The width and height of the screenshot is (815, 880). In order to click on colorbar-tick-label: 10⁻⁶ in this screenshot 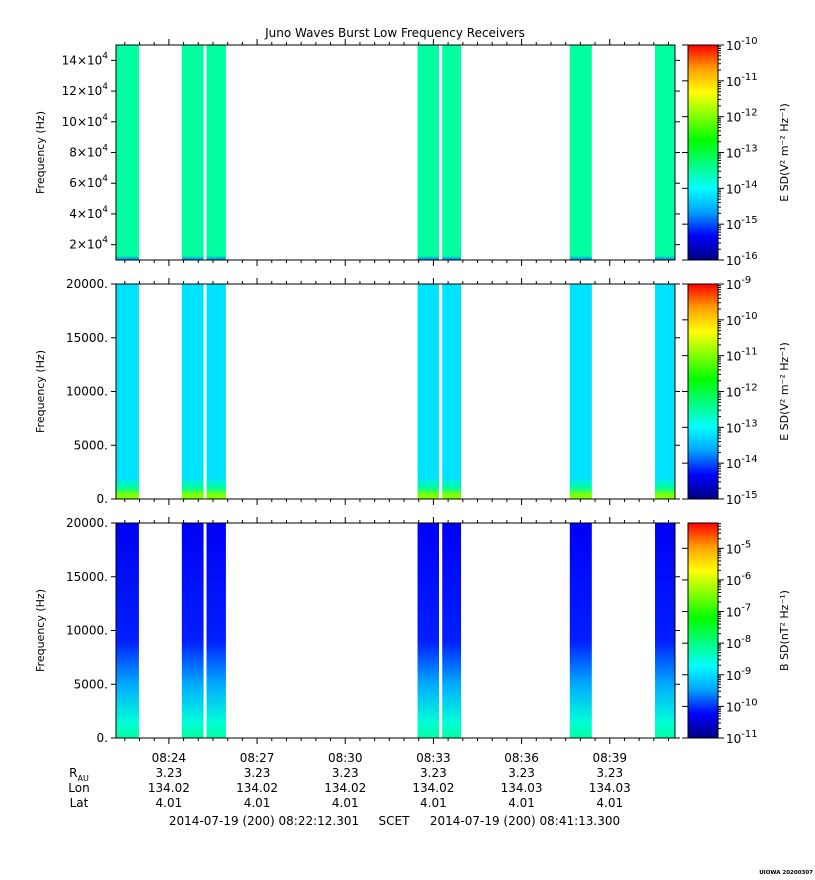, I will do `click(738, 579)`.